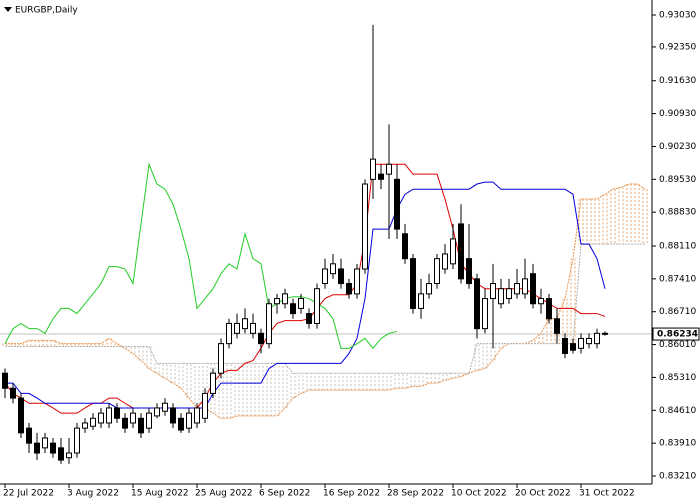 Image resolution: width=700 pixels, height=500 pixels. What do you see at coordinates (160, 494) in the screenshot?
I see `x-tick-label: 15 Aug 2022` at bounding box center [160, 494].